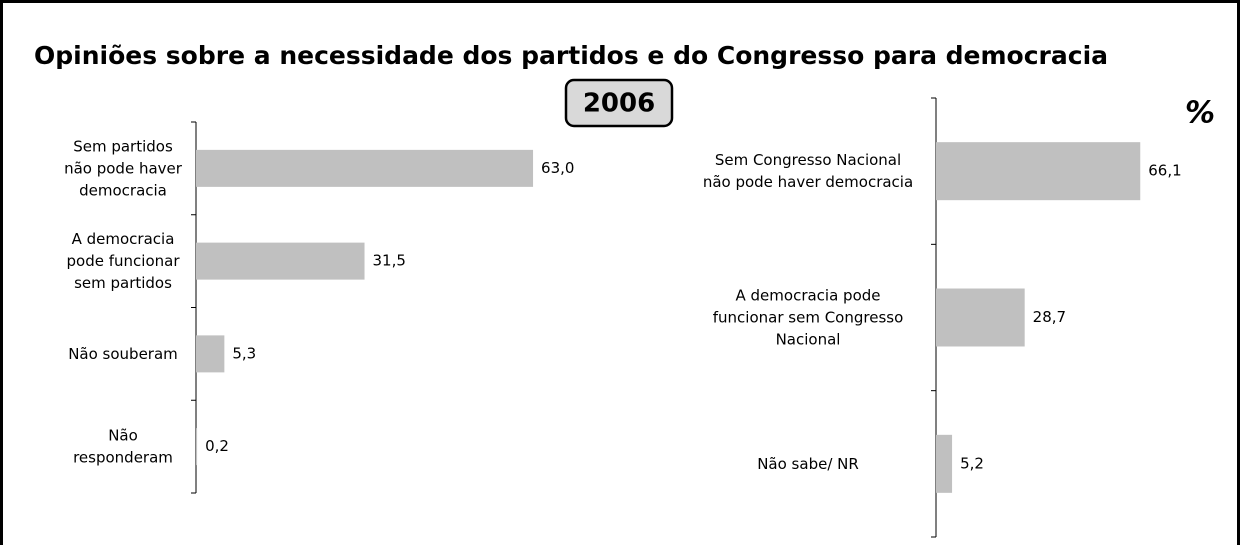 This screenshot has height=545, width=1240. What do you see at coordinates (808, 463) in the screenshot?
I see `category-label: Não sabe/ NR` at bounding box center [808, 463].